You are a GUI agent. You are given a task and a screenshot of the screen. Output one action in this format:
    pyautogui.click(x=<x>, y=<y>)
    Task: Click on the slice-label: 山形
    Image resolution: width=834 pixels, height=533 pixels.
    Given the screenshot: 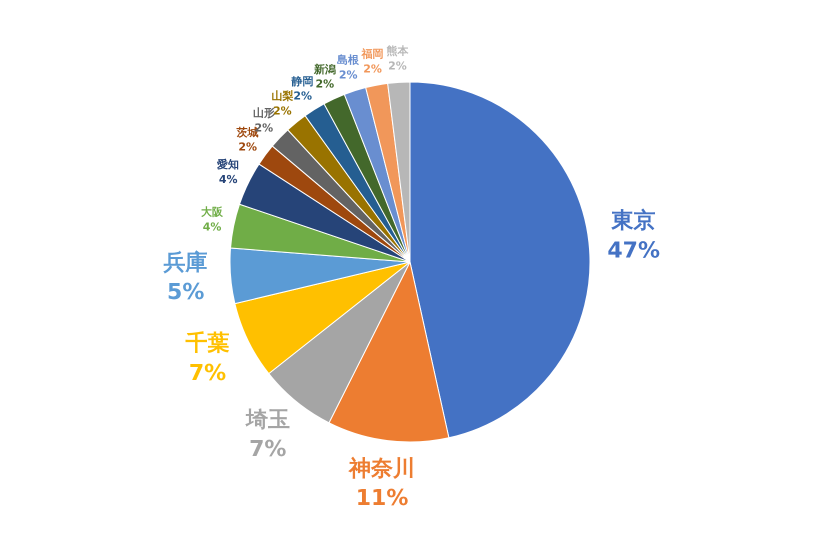 What is the action you would take?
    pyautogui.click(x=263, y=113)
    